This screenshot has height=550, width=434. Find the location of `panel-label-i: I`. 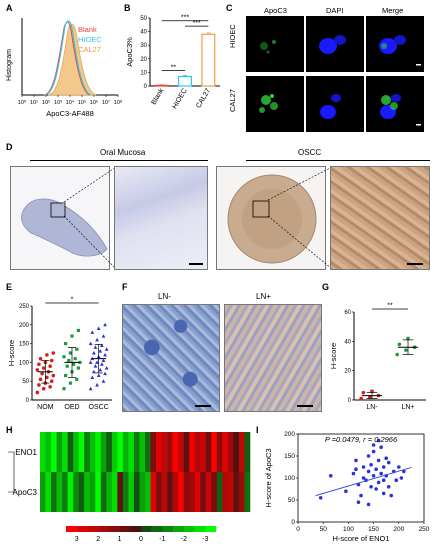

panel-label-i: I is located at coordinates (257, 430).